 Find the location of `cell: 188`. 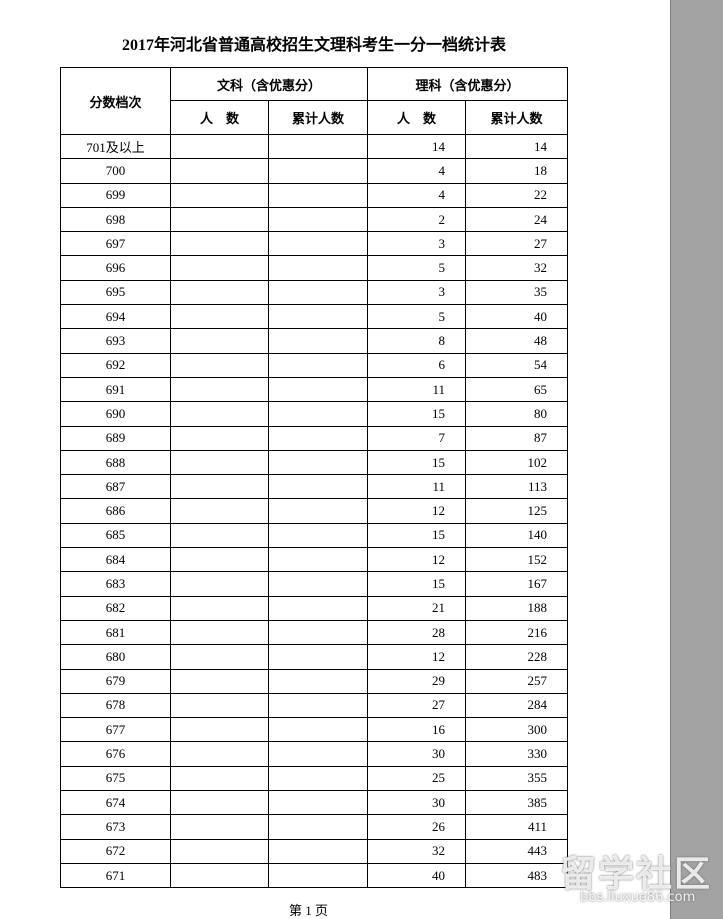

cell: 188 is located at coordinates (516, 608).